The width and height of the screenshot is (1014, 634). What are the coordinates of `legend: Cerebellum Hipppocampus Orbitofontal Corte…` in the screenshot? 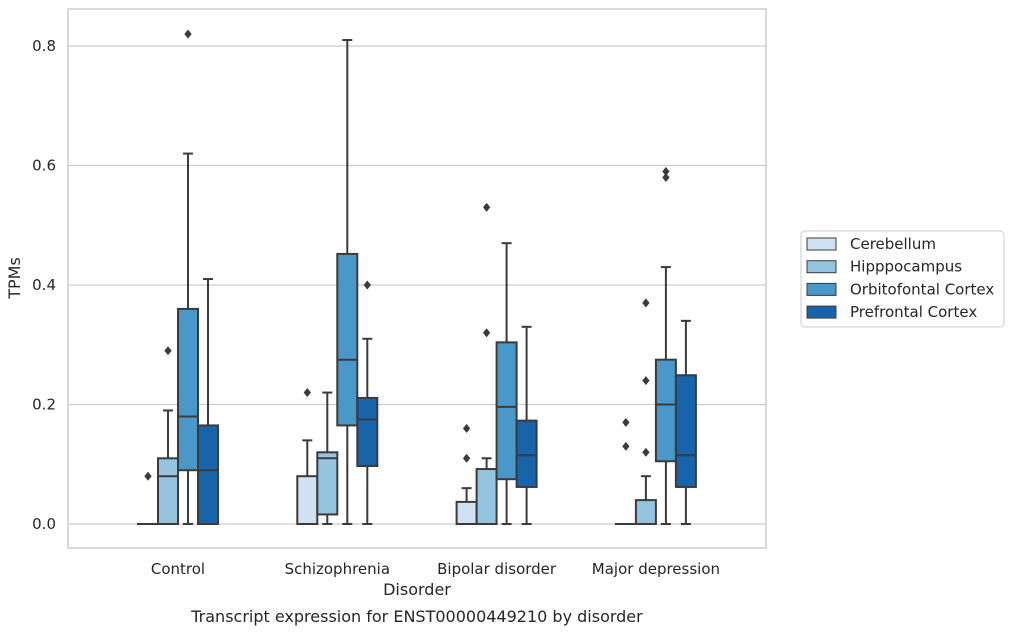 It's located at (902, 279).